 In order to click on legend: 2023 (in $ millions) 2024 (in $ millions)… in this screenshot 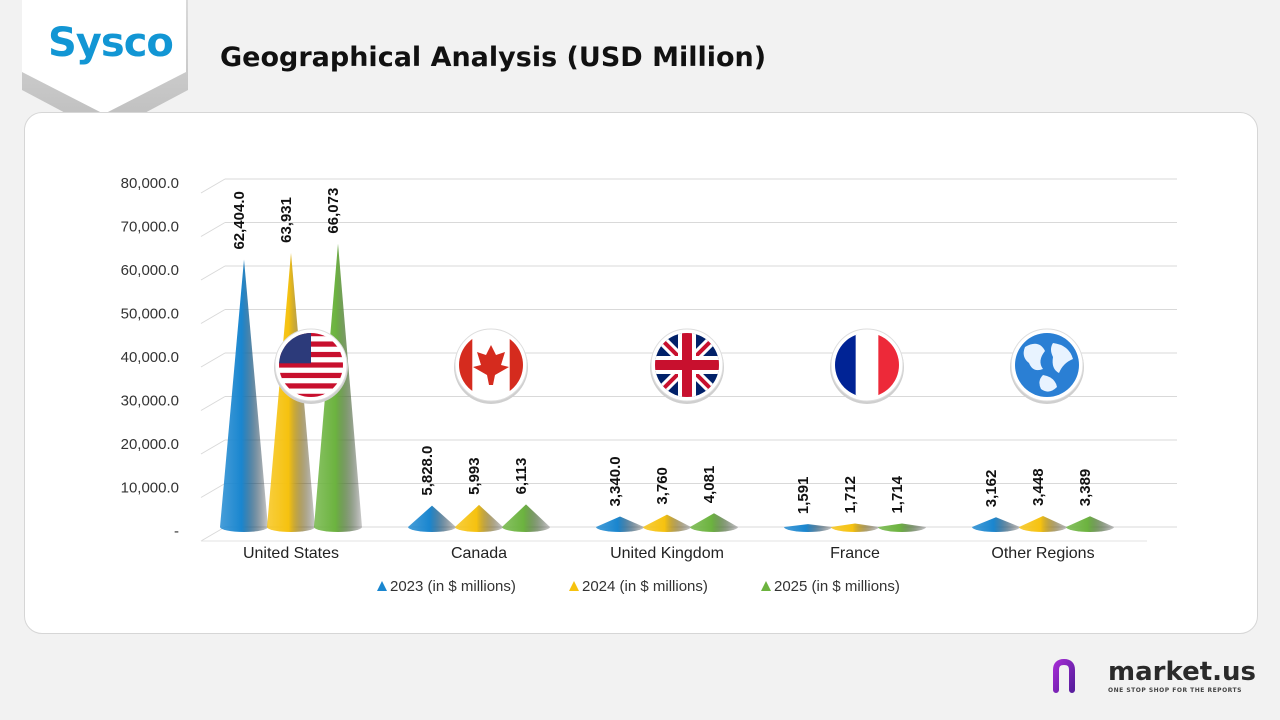, I will do `click(638, 586)`.